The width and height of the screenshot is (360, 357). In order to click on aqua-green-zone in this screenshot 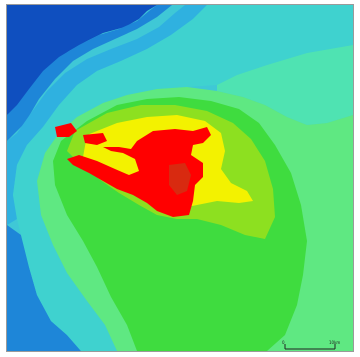, I will do `click(285, 85)`.